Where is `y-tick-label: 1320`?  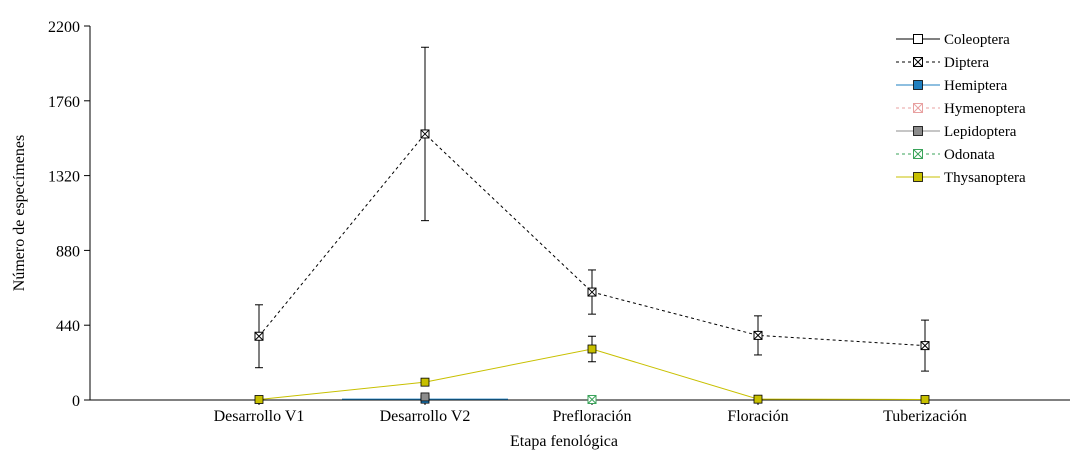
y-tick-label: 1320 is located at coordinates (64, 177).